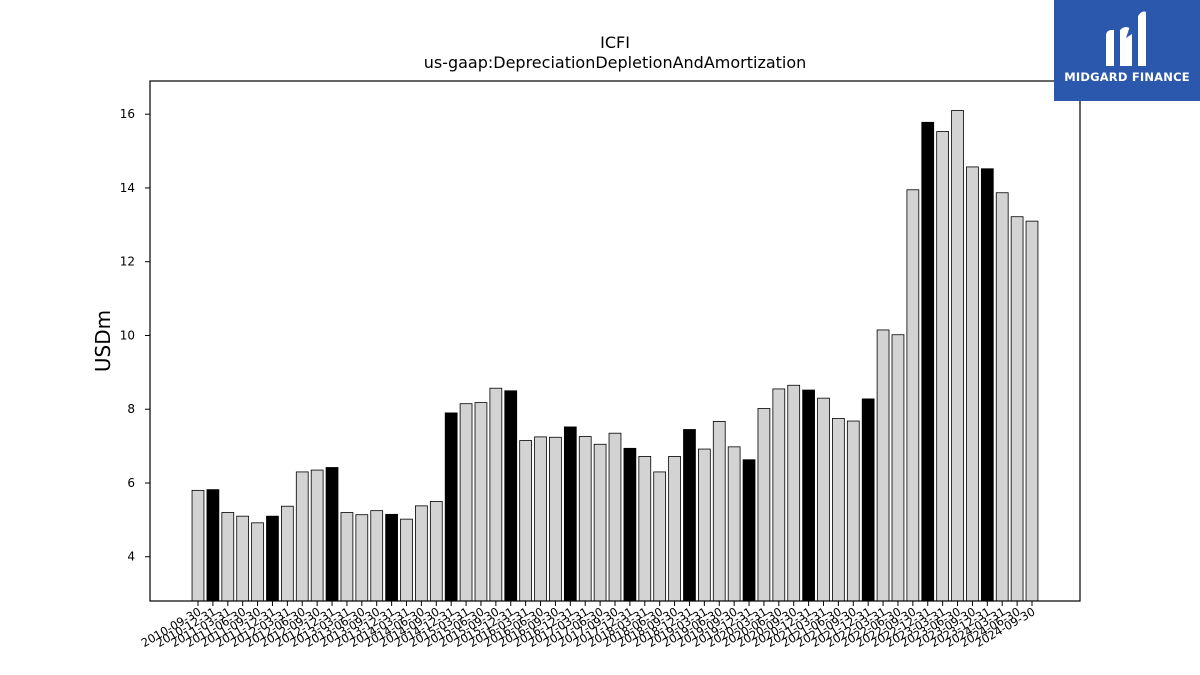 The image size is (1200, 675). I want to click on y-tick-label: 12, so click(127, 262).